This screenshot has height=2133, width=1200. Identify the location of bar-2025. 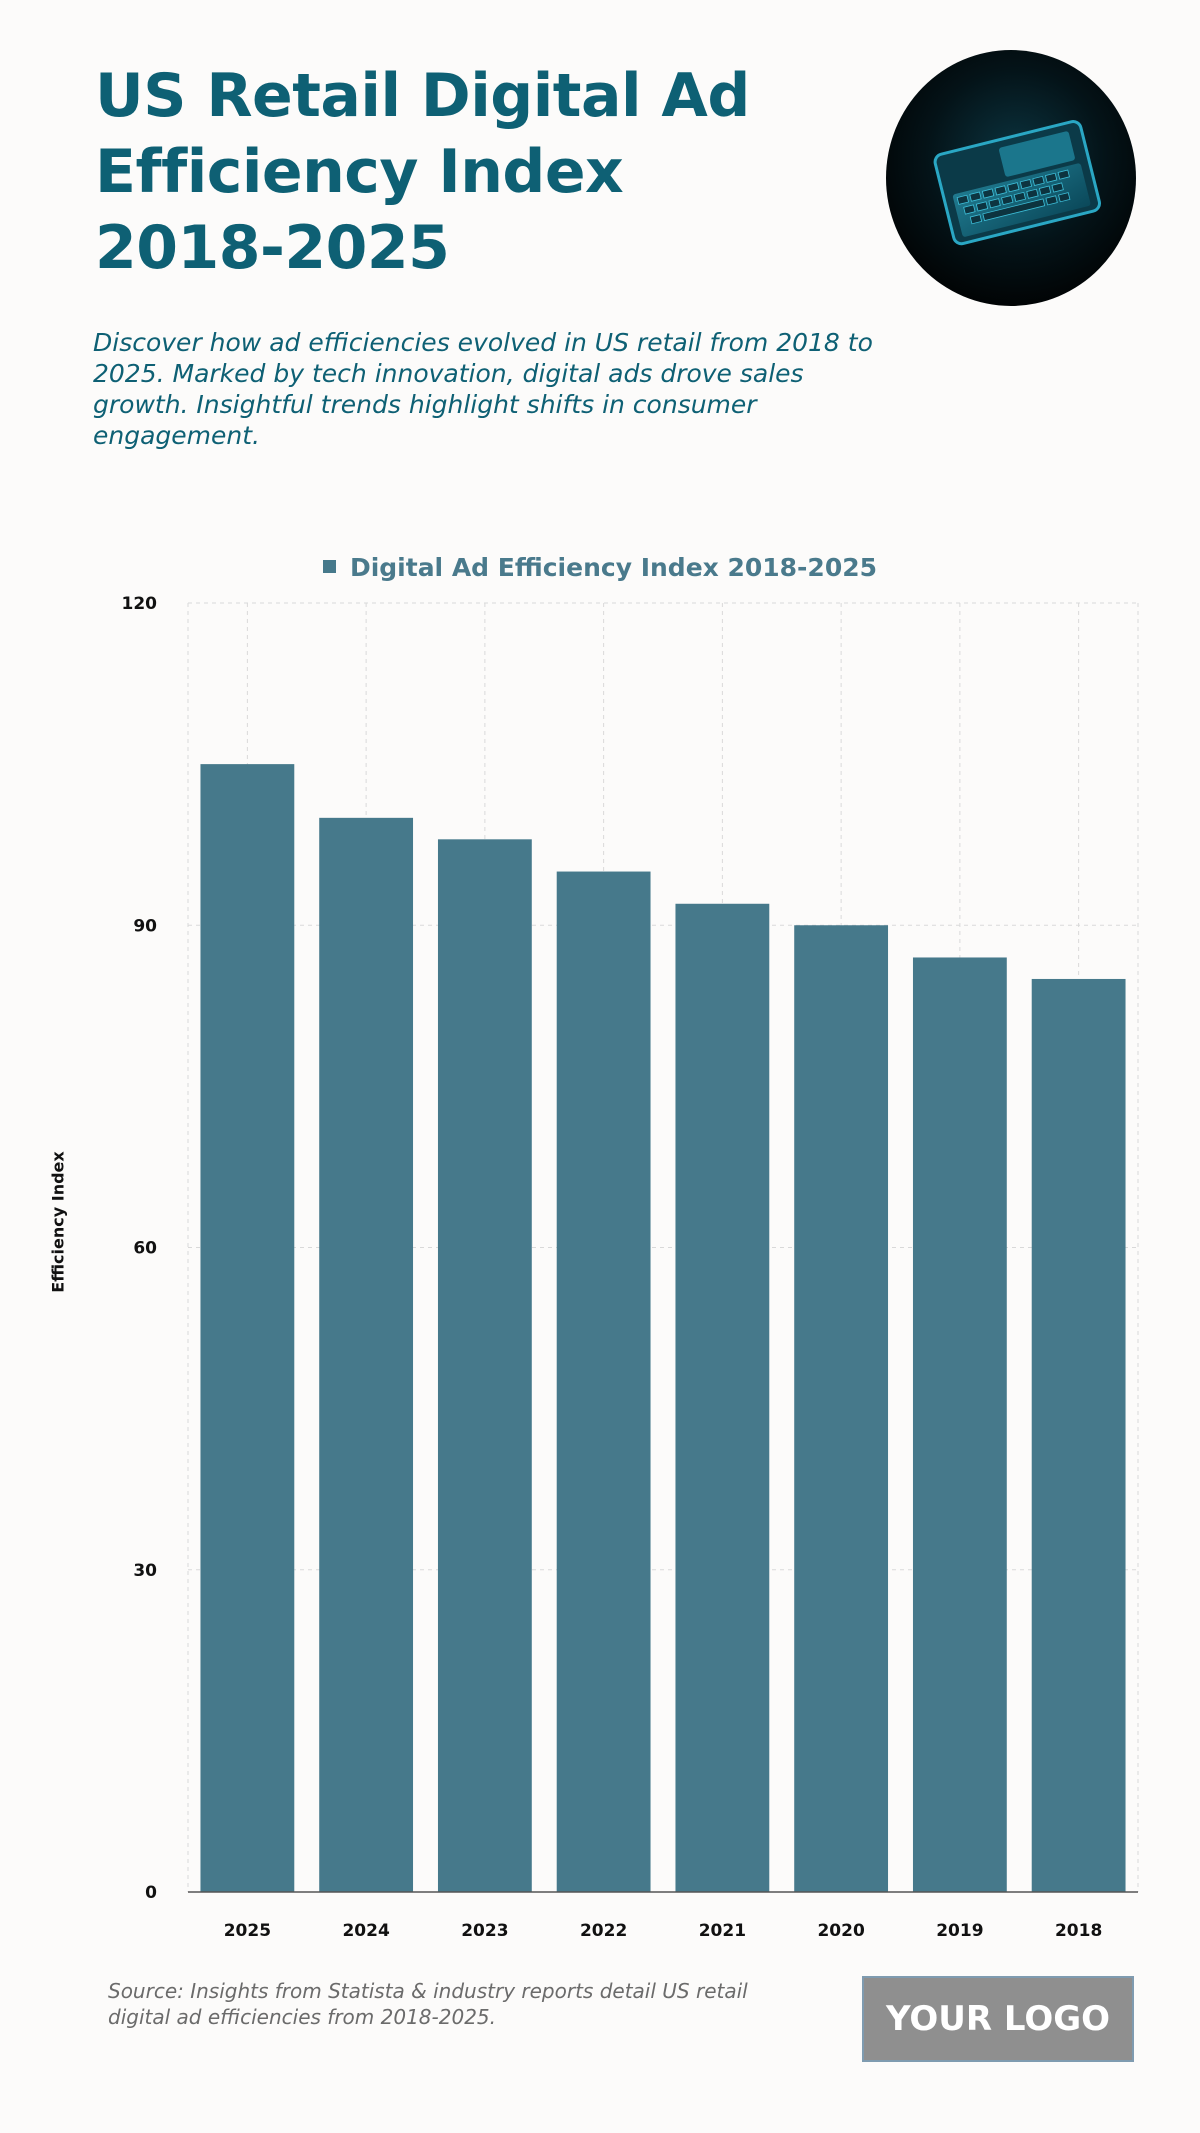
(247, 1328).